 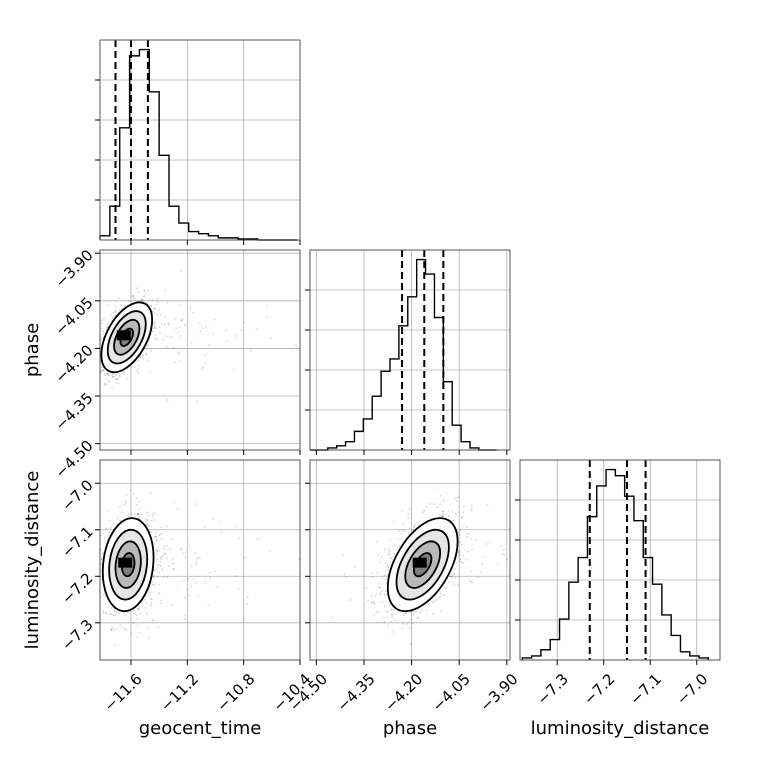 I want to click on x-tick-label: −7.2, so click(x=599, y=689).